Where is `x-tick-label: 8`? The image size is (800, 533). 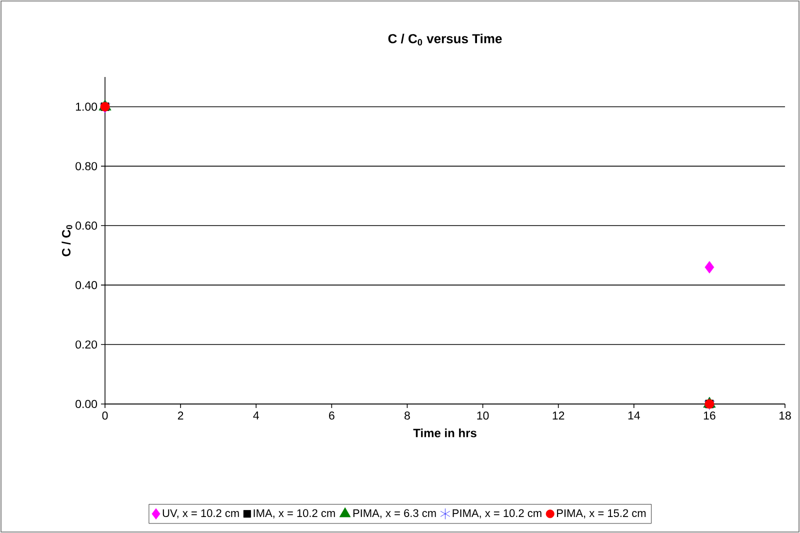 x-tick-label: 8 is located at coordinates (407, 416).